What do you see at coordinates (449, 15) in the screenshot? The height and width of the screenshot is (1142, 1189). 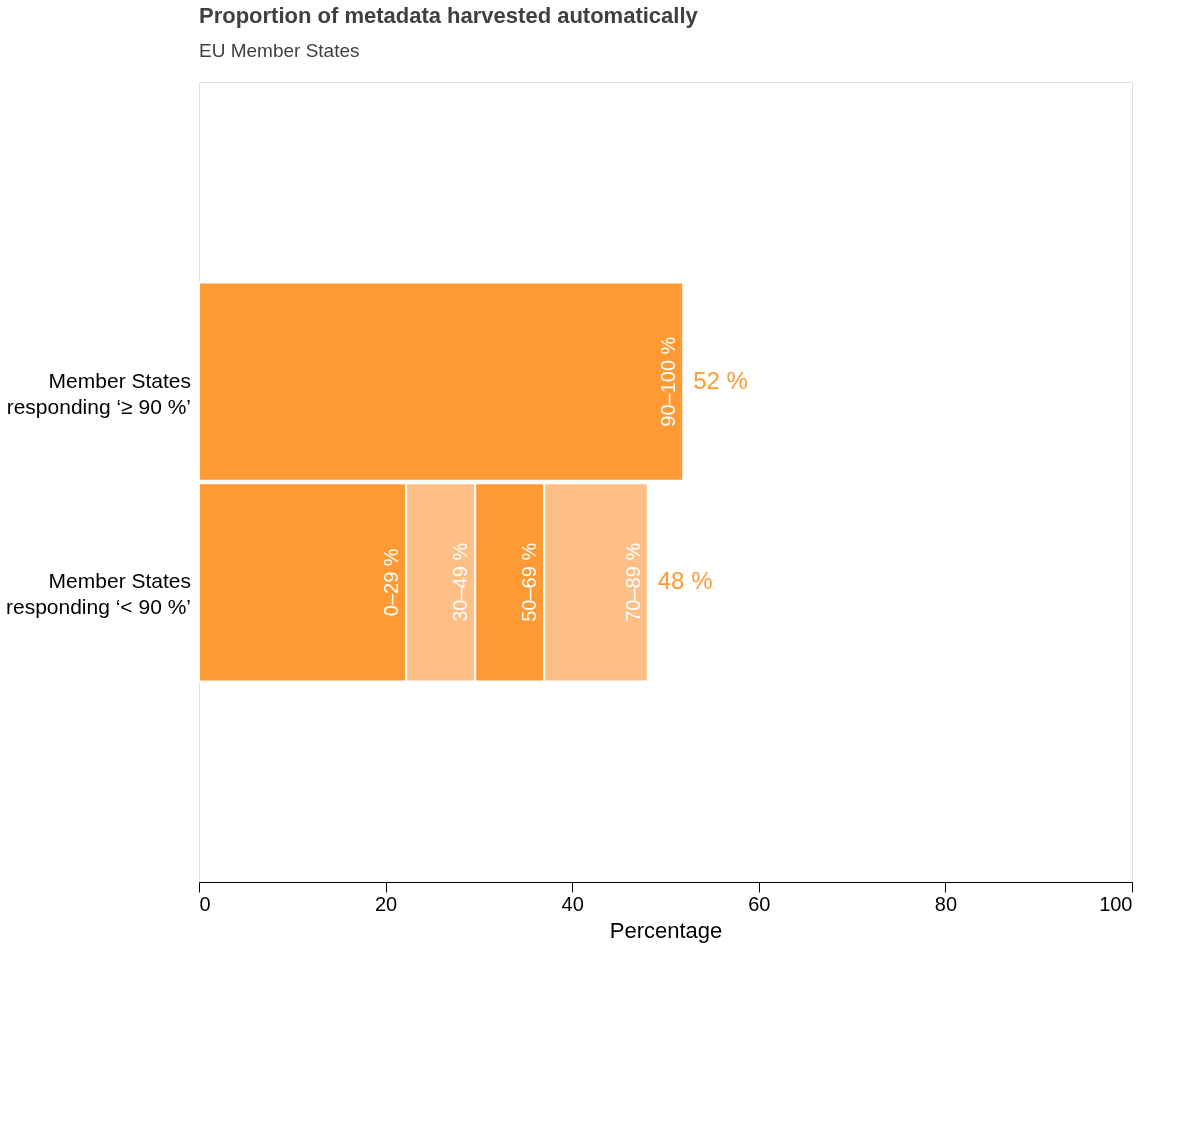 I see `chart-title: Proportion of metadata harvested automatically` at bounding box center [449, 15].